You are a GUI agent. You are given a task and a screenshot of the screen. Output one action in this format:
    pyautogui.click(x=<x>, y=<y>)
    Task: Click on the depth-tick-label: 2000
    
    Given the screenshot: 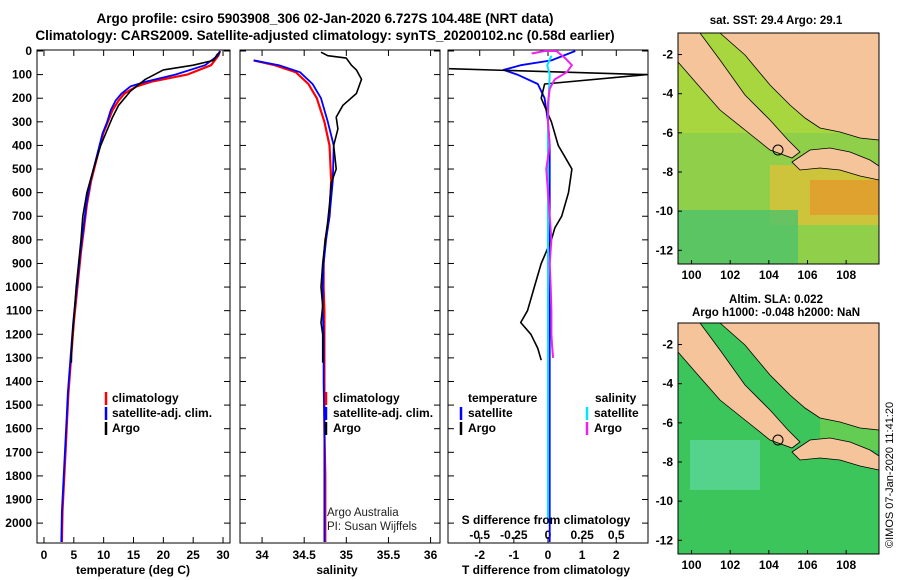 What is the action you would take?
    pyautogui.click(x=18, y=523)
    